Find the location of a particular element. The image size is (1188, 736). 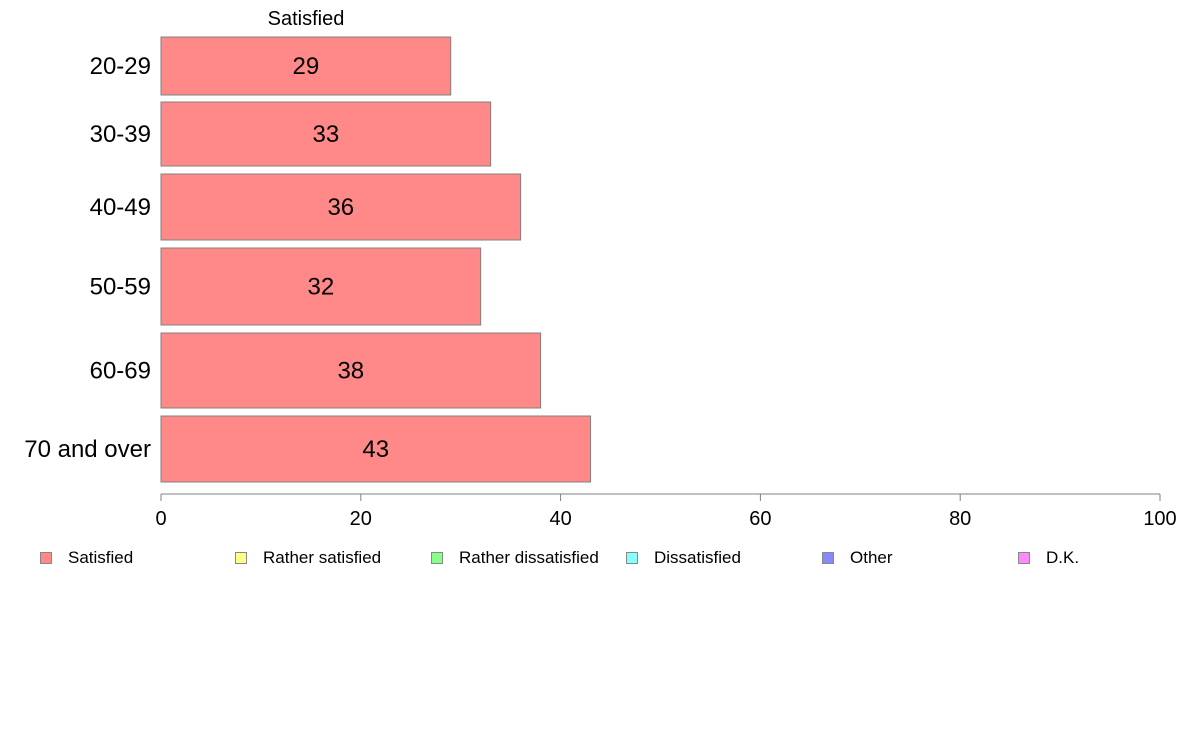

legend-label: Rather dissatisfied is located at coordinates (529, 557).